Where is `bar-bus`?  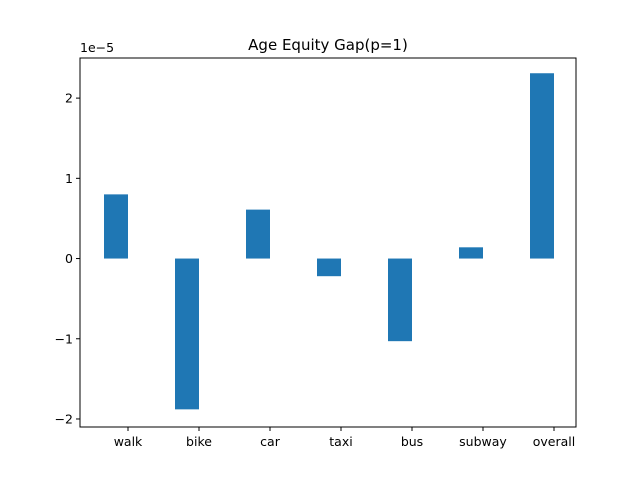 bar-bus is located at coordinates (400, 300).